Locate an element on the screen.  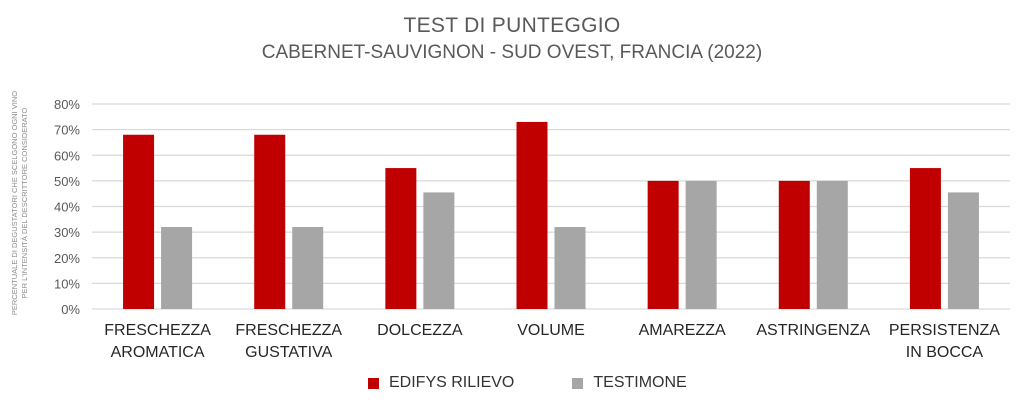
legend-item-testimone: TESTIMONE is located at coordinates (629, 383).